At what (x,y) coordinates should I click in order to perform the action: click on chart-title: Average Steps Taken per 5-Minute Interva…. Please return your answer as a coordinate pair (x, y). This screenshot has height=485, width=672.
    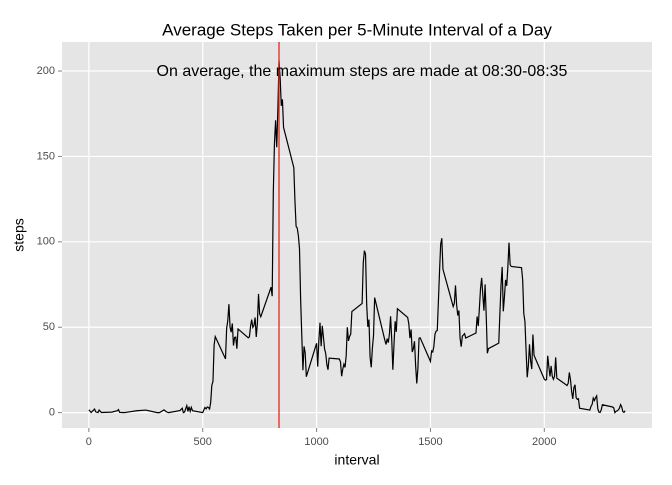
    Looking at the image, I should click on (357, 29).